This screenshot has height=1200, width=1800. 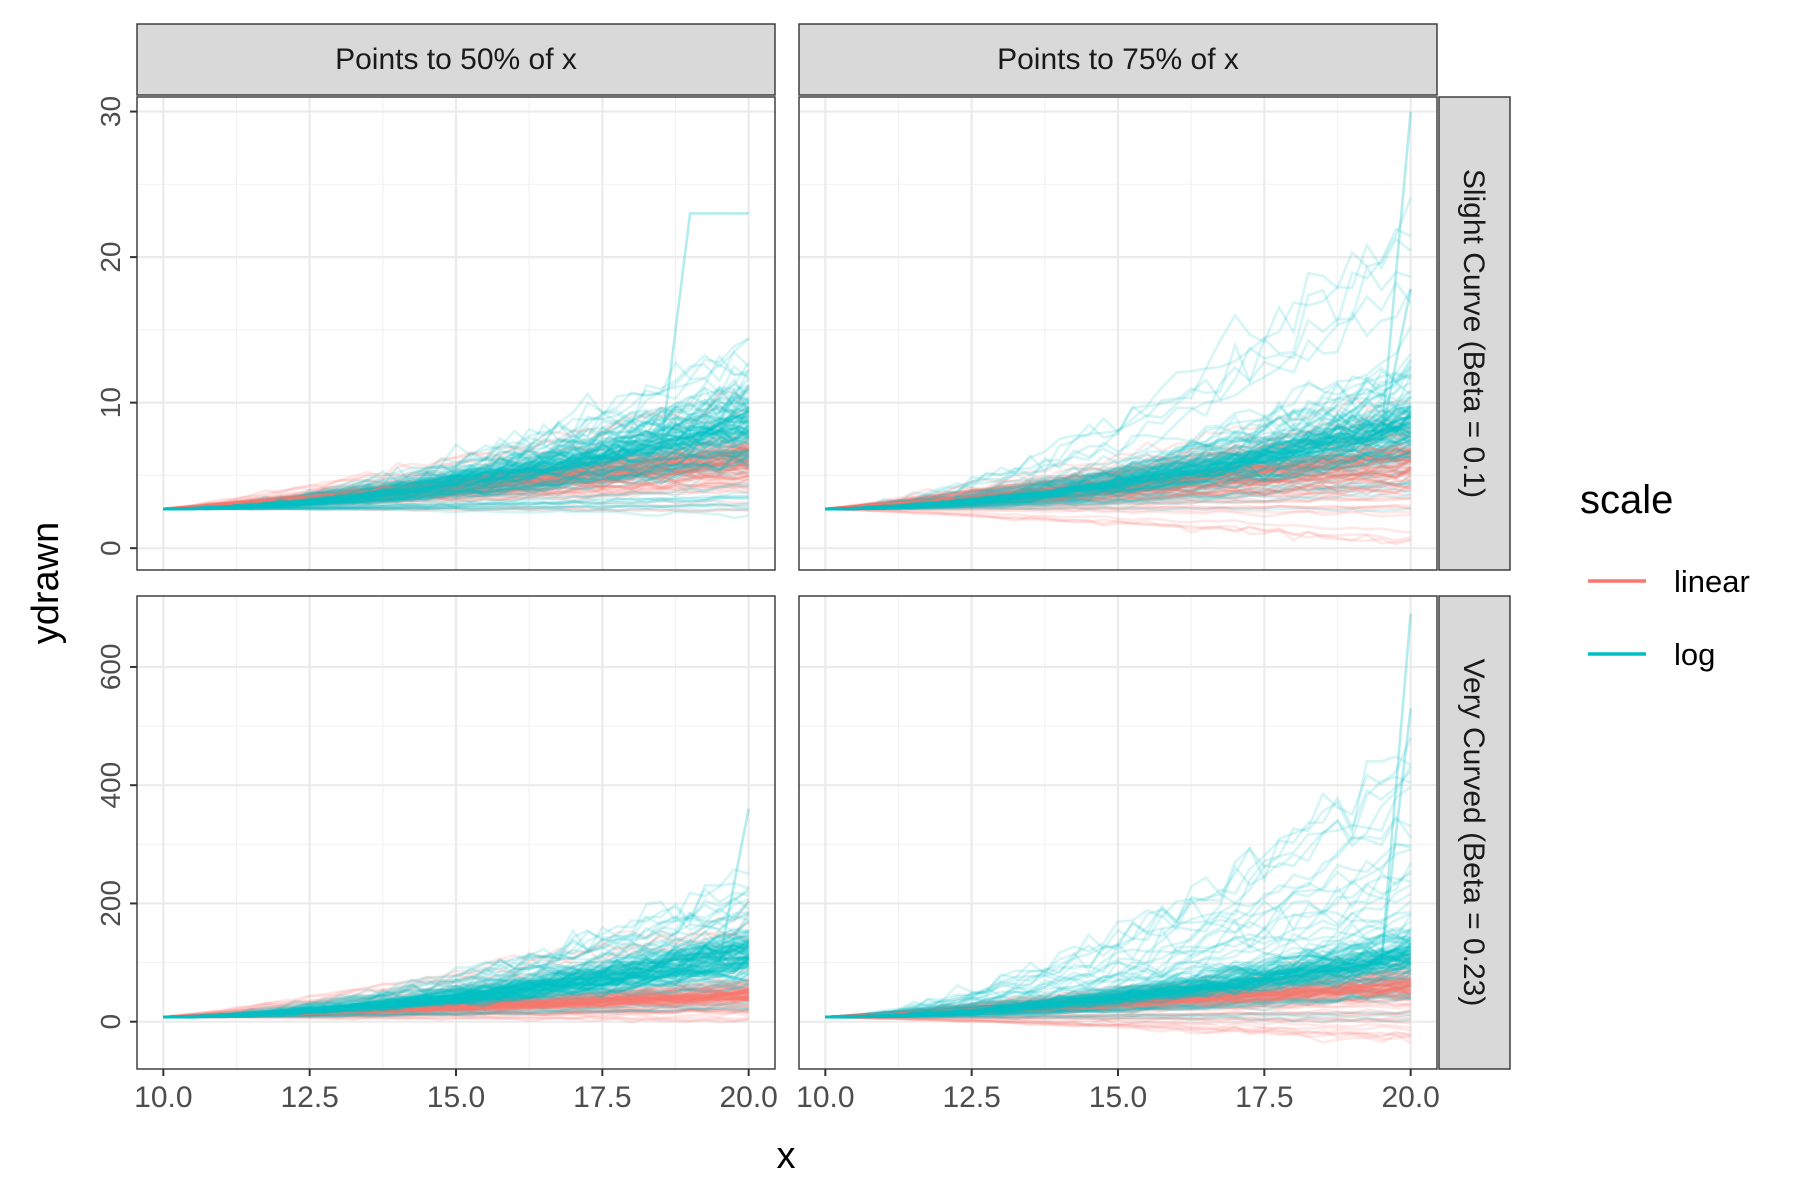 What do you see at coordinates (1264, 1097) in the screenshot?
I see `x-tick-label: 17.5` at bounding box center [1264, 1097].